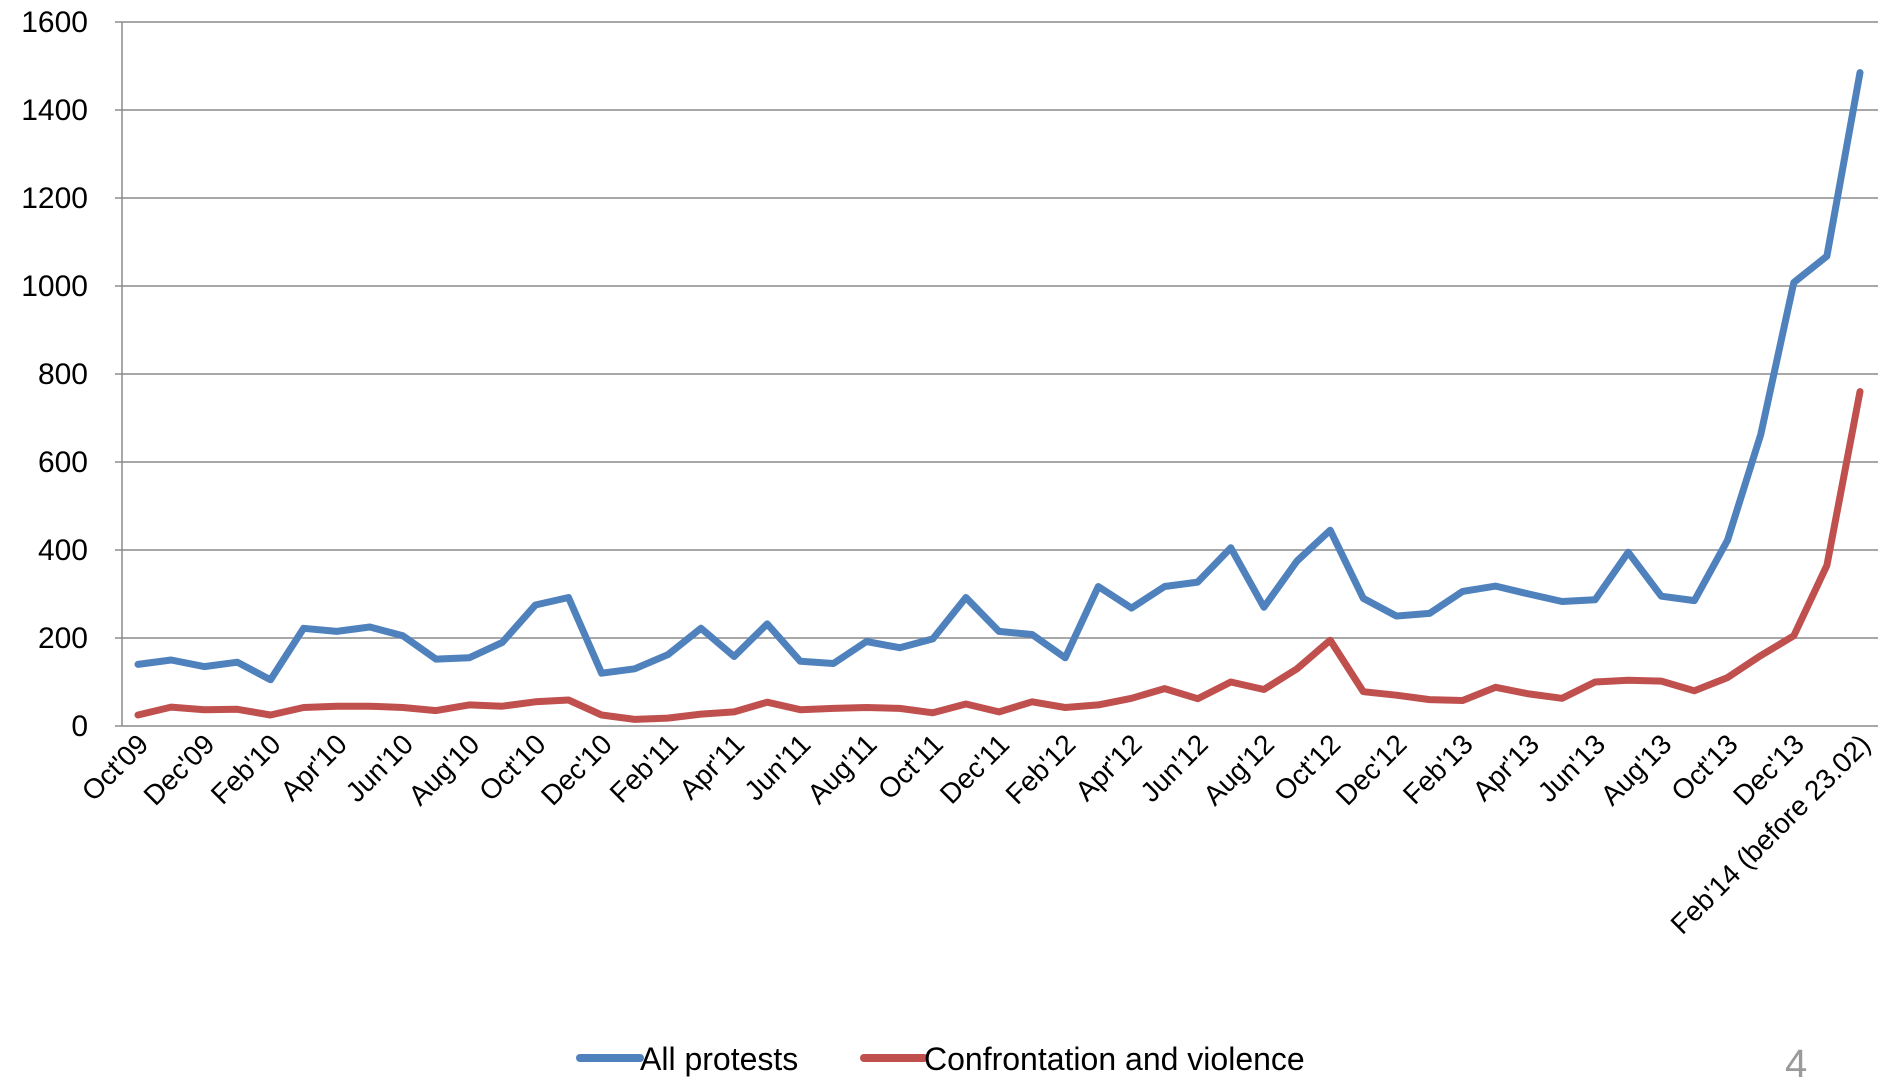  I want to click on x-tick-label: Feb'11, so click(644, 768).